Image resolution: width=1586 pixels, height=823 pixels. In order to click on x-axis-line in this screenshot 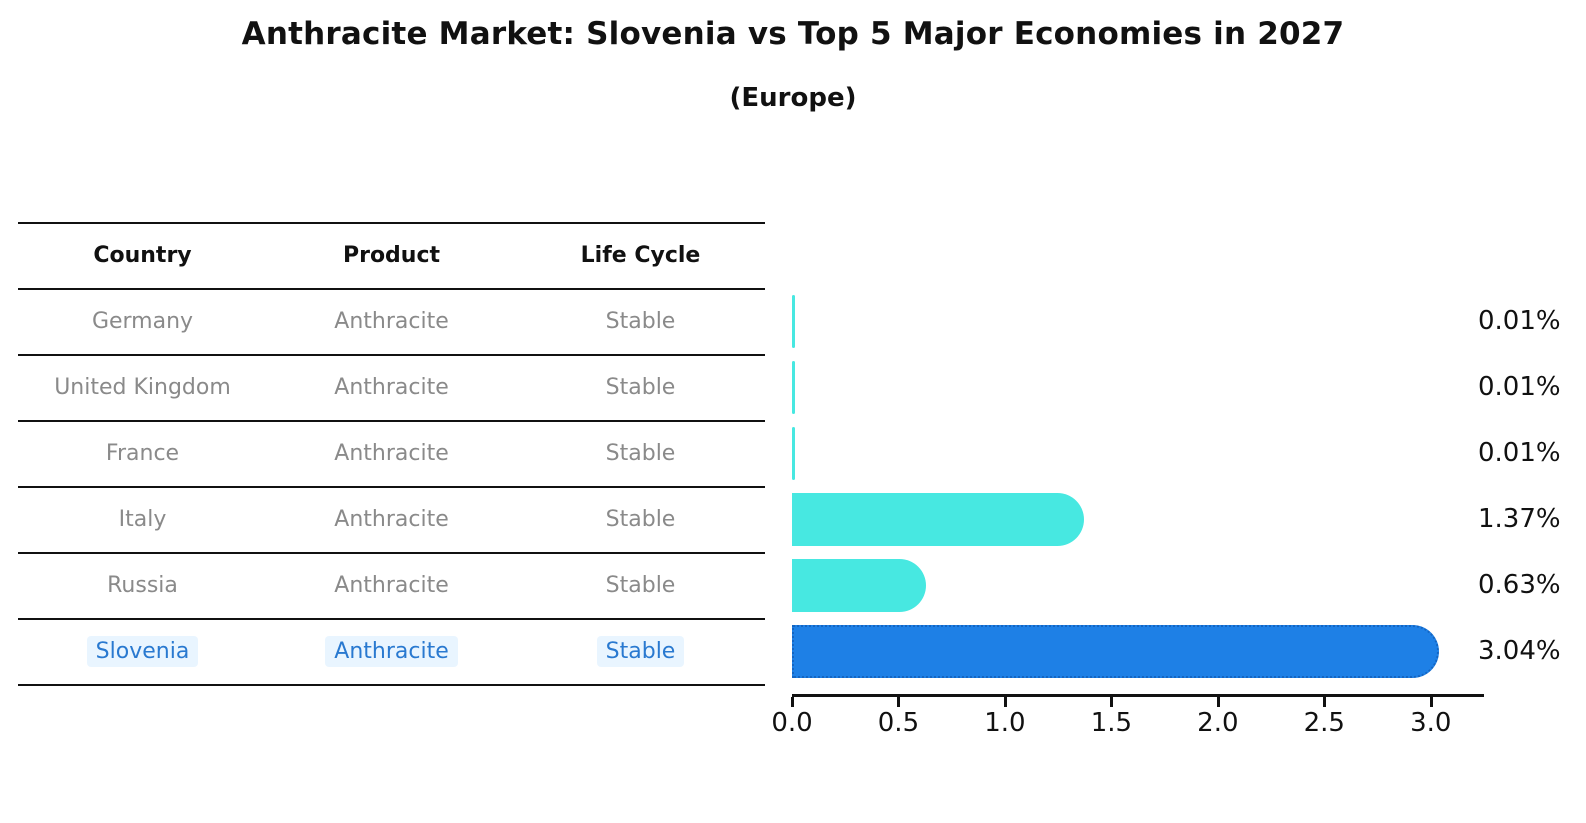, I will do `click(1138, 695)`.